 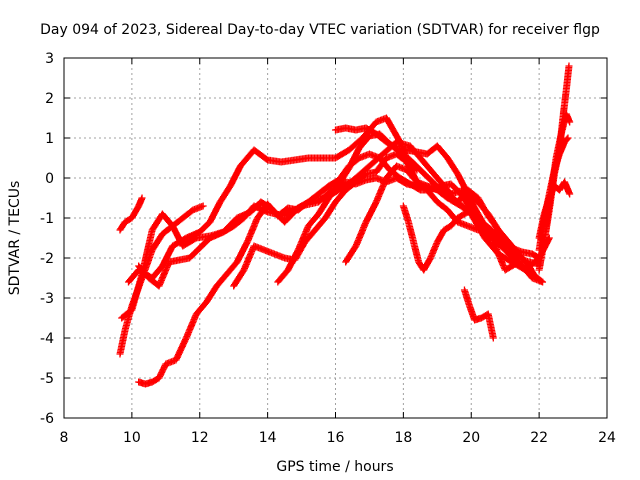 What do you see at coordinates (49, 179) in the screenshot?
I see `y-tick-label: 0` at bounding box center [49, 179].